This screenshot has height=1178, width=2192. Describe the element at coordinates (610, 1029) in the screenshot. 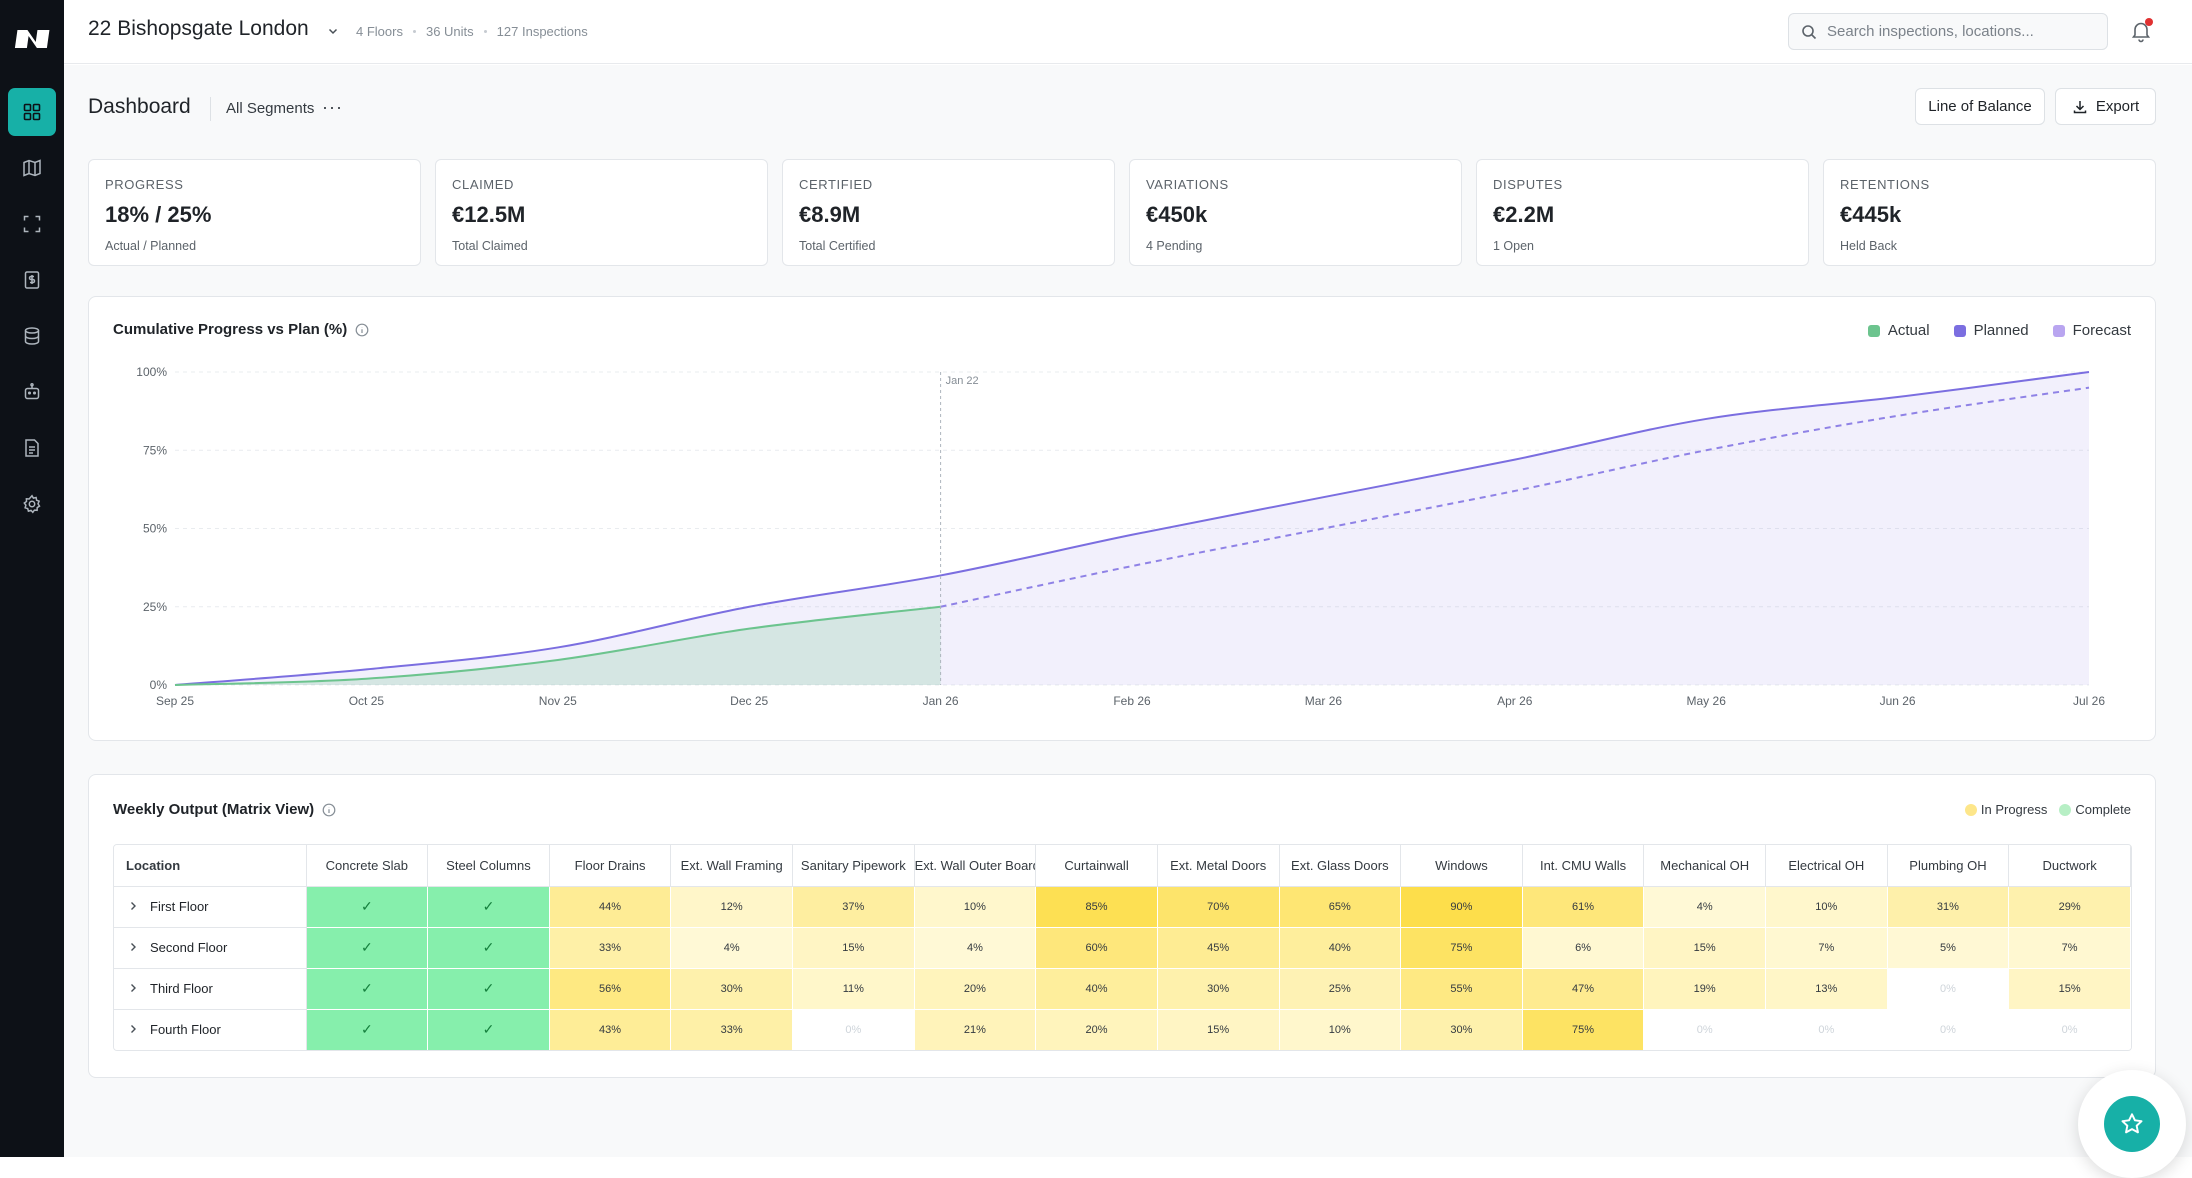

I see `matrix-cell: 43%` at that location.